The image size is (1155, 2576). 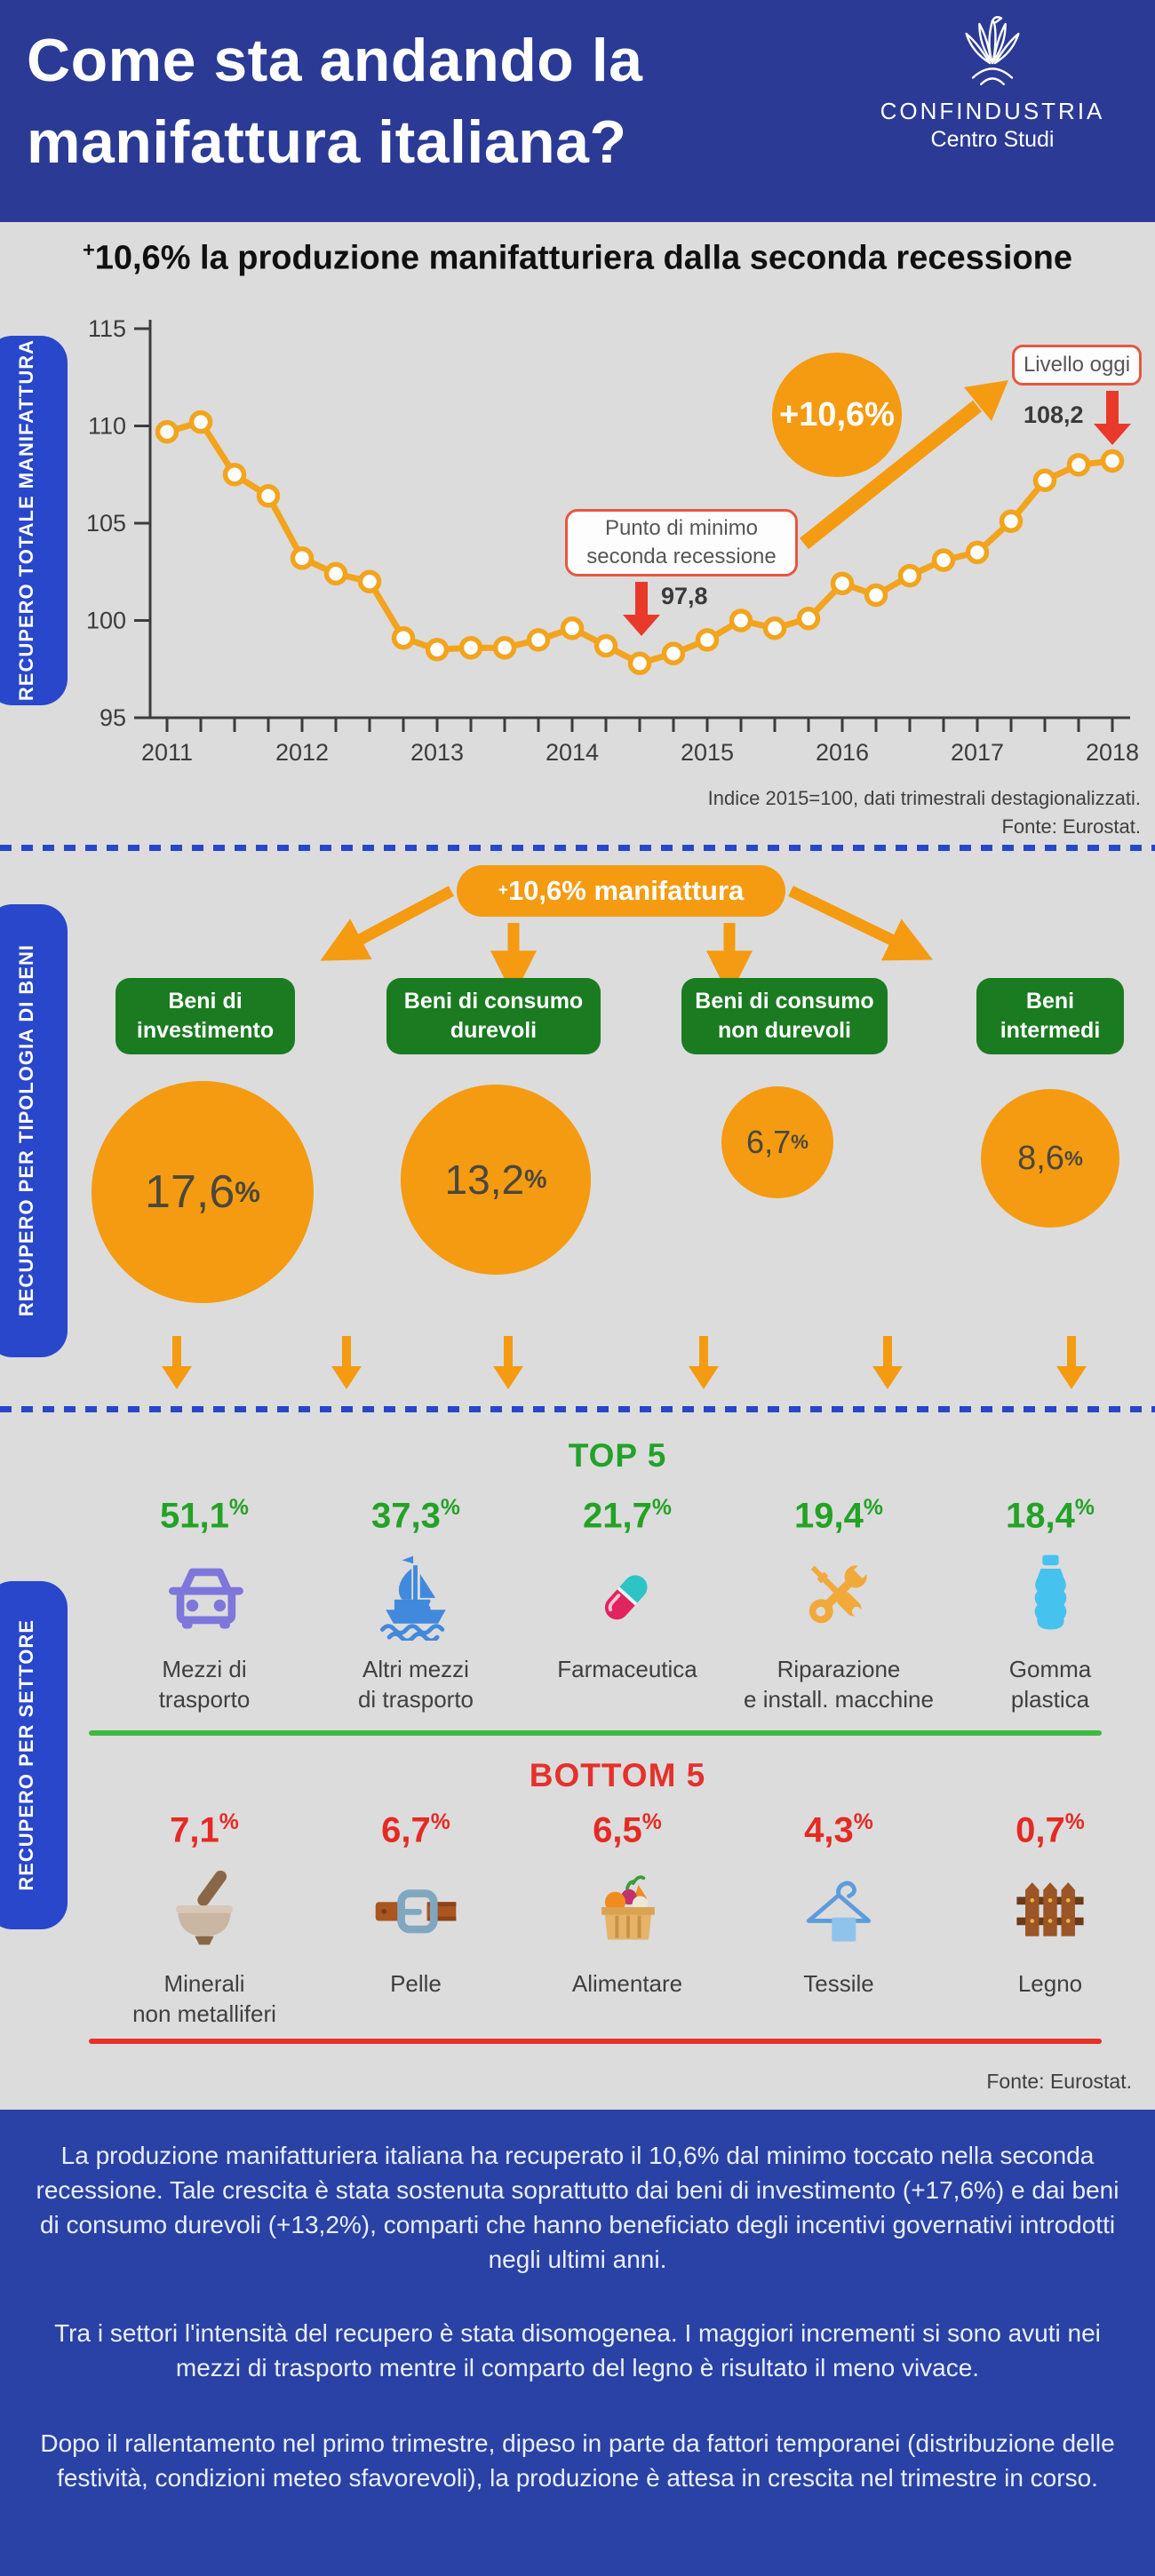 I want to click on sidebar-label-recupero-totale: RECUPERO TOTALE MANIFATTURA, so click(x=34, y=520).